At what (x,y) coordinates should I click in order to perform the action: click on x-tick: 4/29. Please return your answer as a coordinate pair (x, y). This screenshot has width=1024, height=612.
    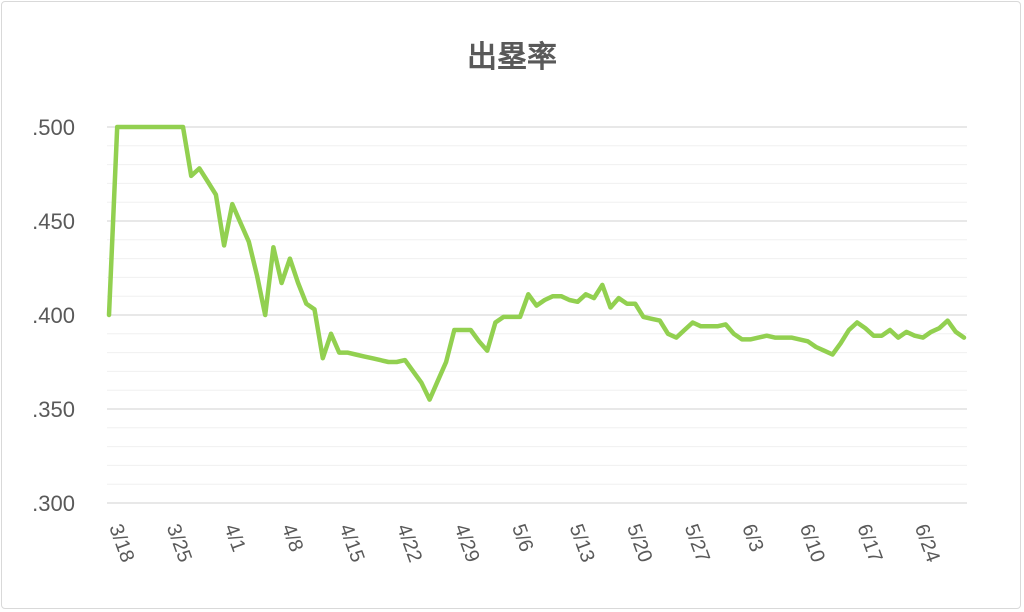
    Looking at the image, I should click on (467, 543).